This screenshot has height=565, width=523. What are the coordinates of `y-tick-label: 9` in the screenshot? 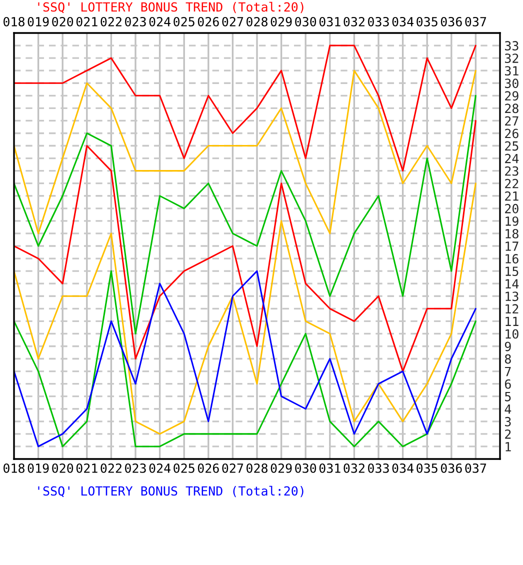 It's located at (507, 347).